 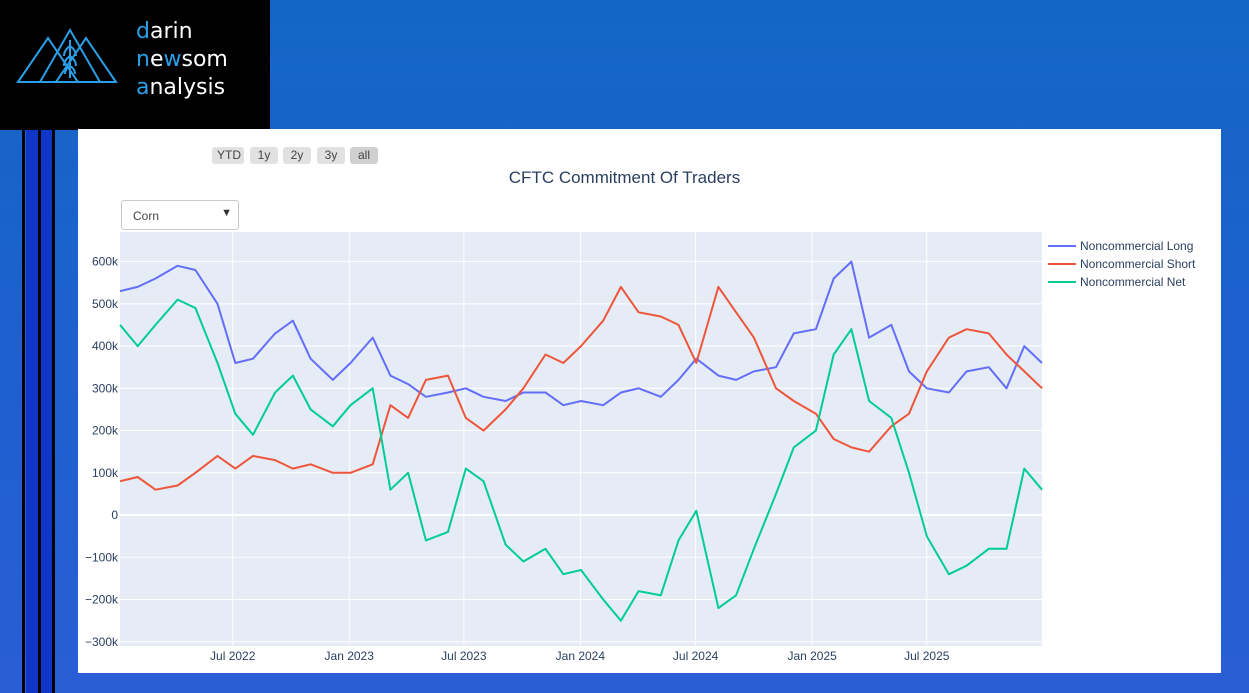 I want to click on x-tick-label: Jan 2025, so click(x=812, y=656).